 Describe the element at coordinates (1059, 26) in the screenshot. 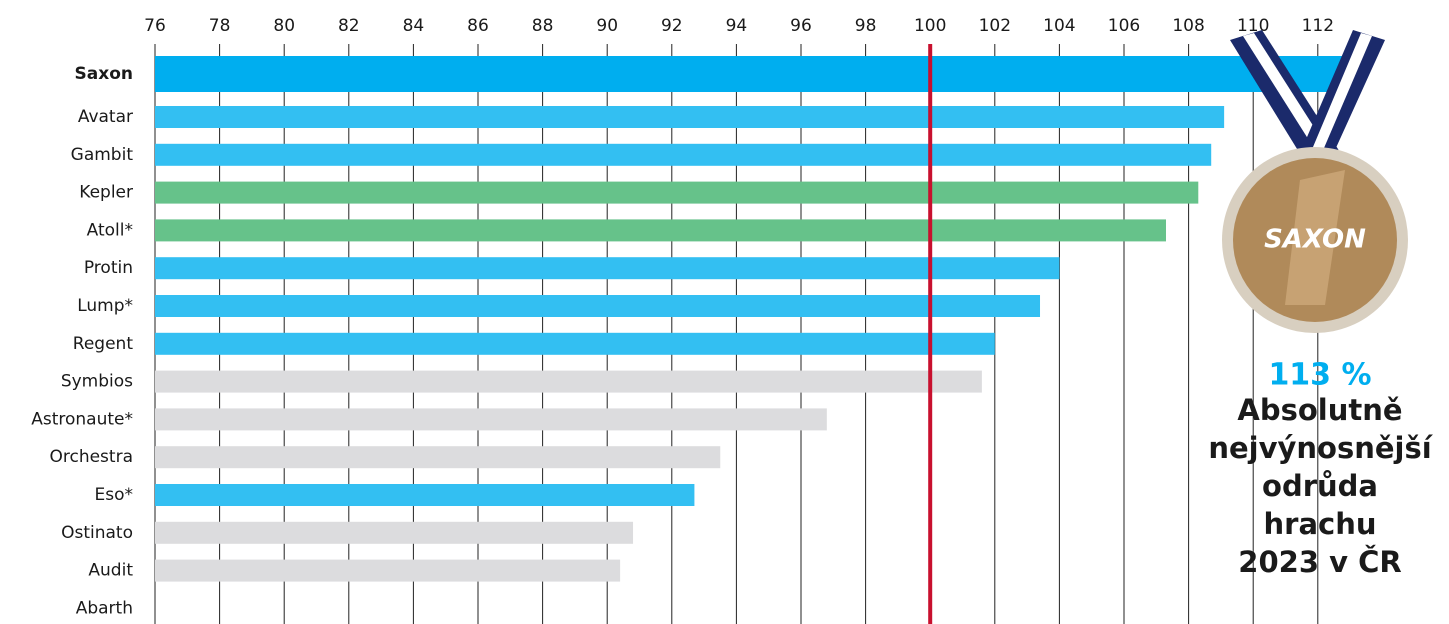

I see `x-tick-label: 104` at that location.